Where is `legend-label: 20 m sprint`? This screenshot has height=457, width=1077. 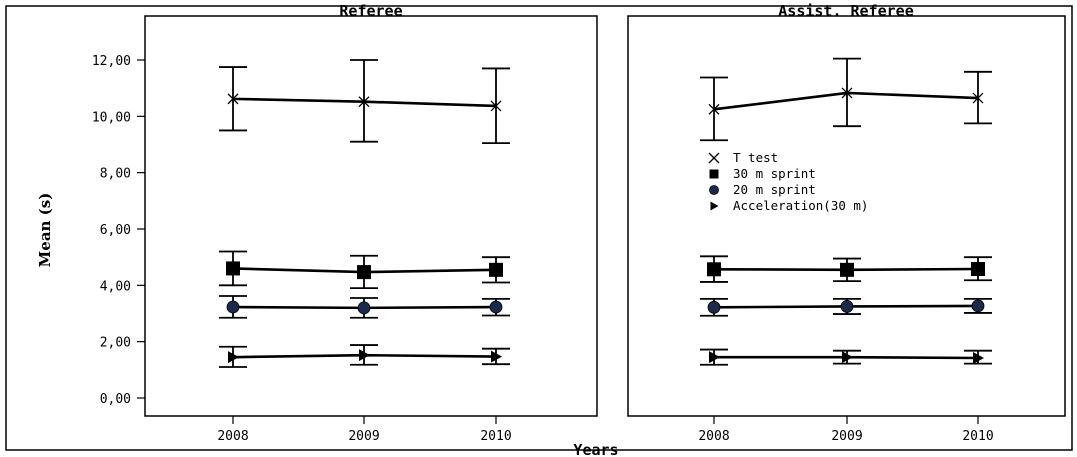 legend-label: 20 m sprint is located at coordinates (774, 189).